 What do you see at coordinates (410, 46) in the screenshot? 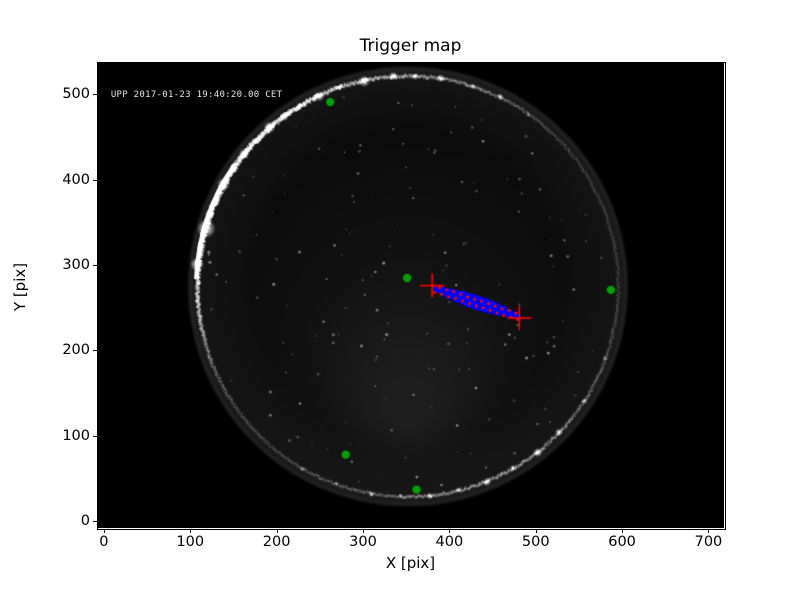
I see `page-title: Trigger map` at bounding box center [410, 46].